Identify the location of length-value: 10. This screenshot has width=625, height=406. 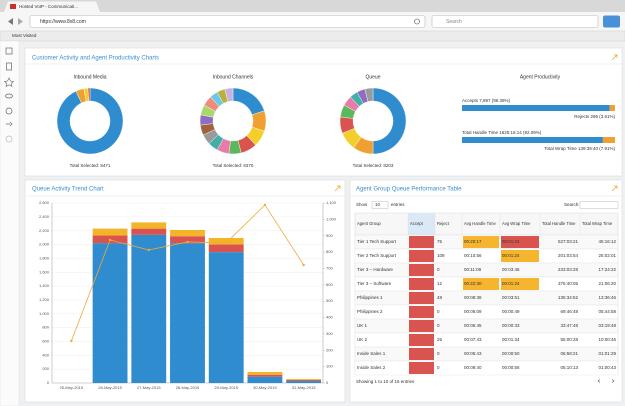
(378, 204).